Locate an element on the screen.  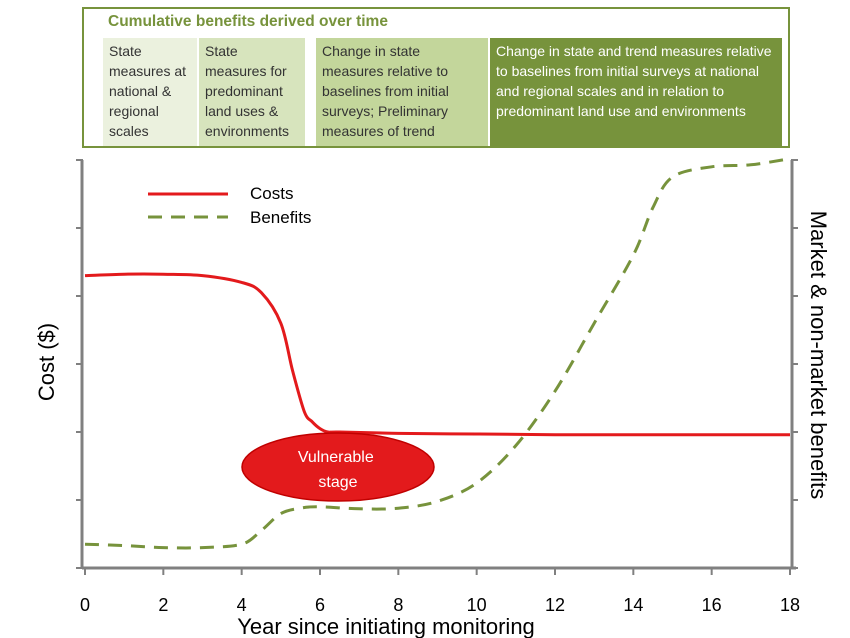
x-tick-label-10: 10 is located at coordinates (477, 605).